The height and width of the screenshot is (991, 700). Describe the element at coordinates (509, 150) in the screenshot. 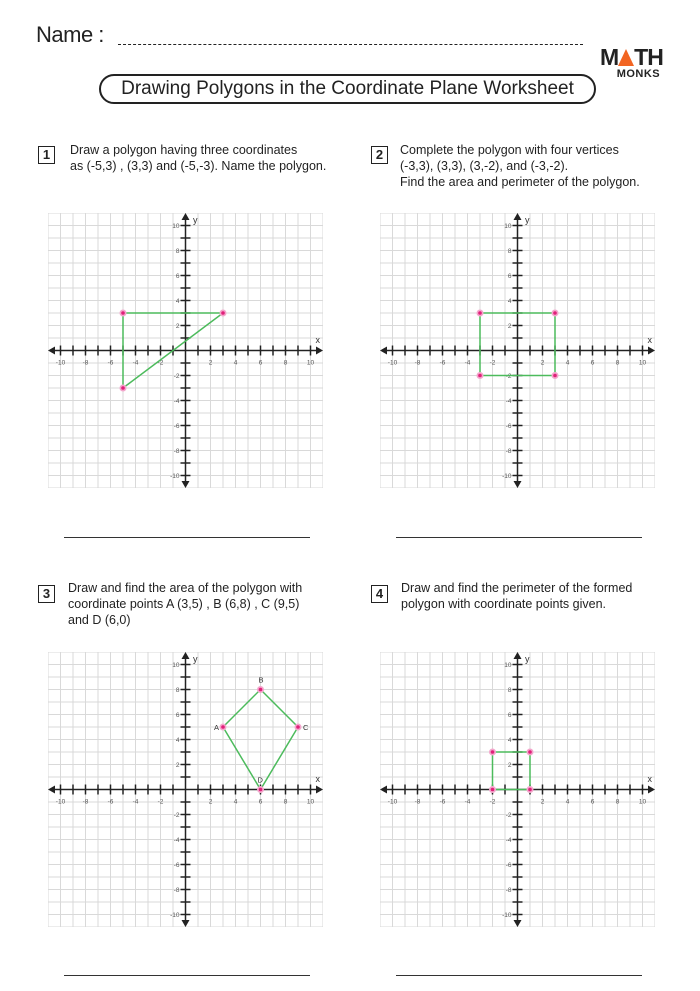

I see `problem-text: Complete the polygon with four vertices` at that location.